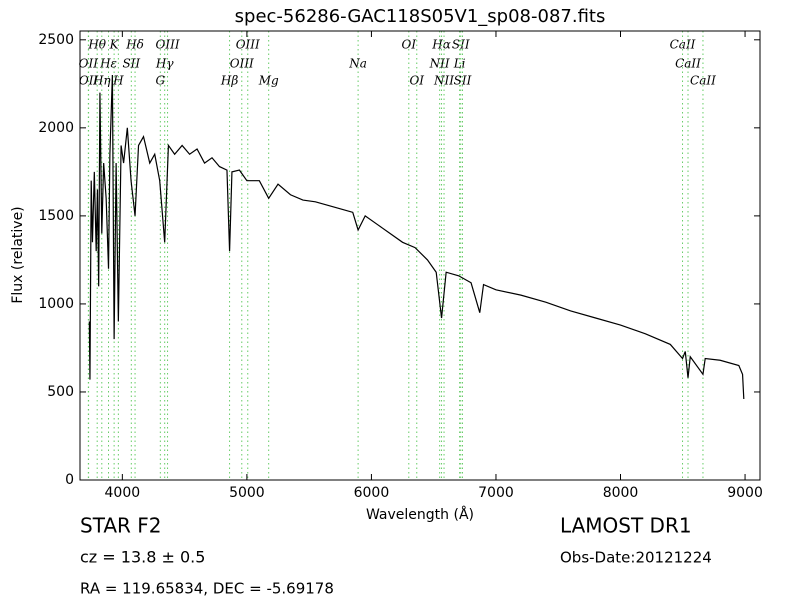  Describe the element at coordinates (420, 514) in the screenshot. I see `x-axis-label: Wavelength (Å)` at that location.